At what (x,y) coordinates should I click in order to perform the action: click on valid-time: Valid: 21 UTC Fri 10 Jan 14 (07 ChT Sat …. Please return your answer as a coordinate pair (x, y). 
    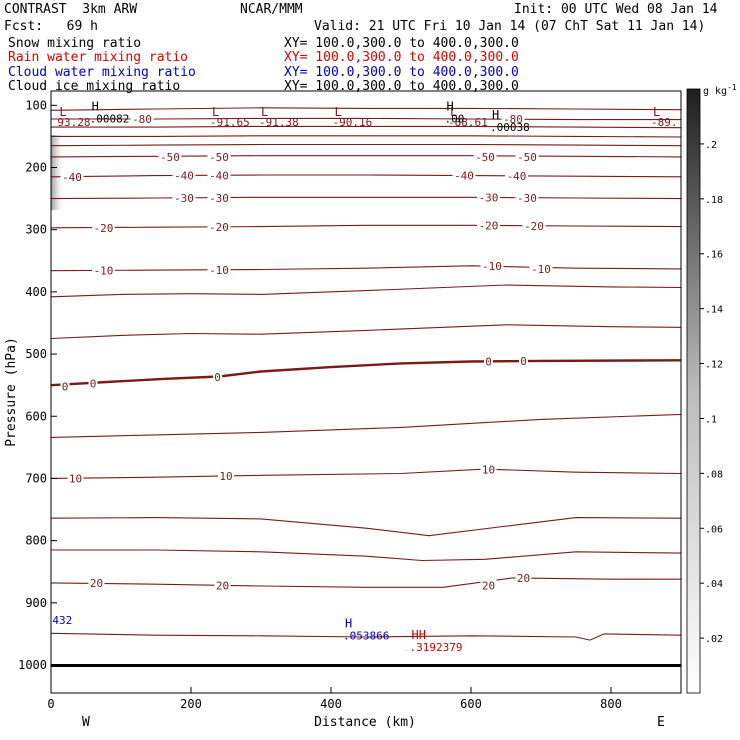
    Looking at the image, I should click on (510, 26).